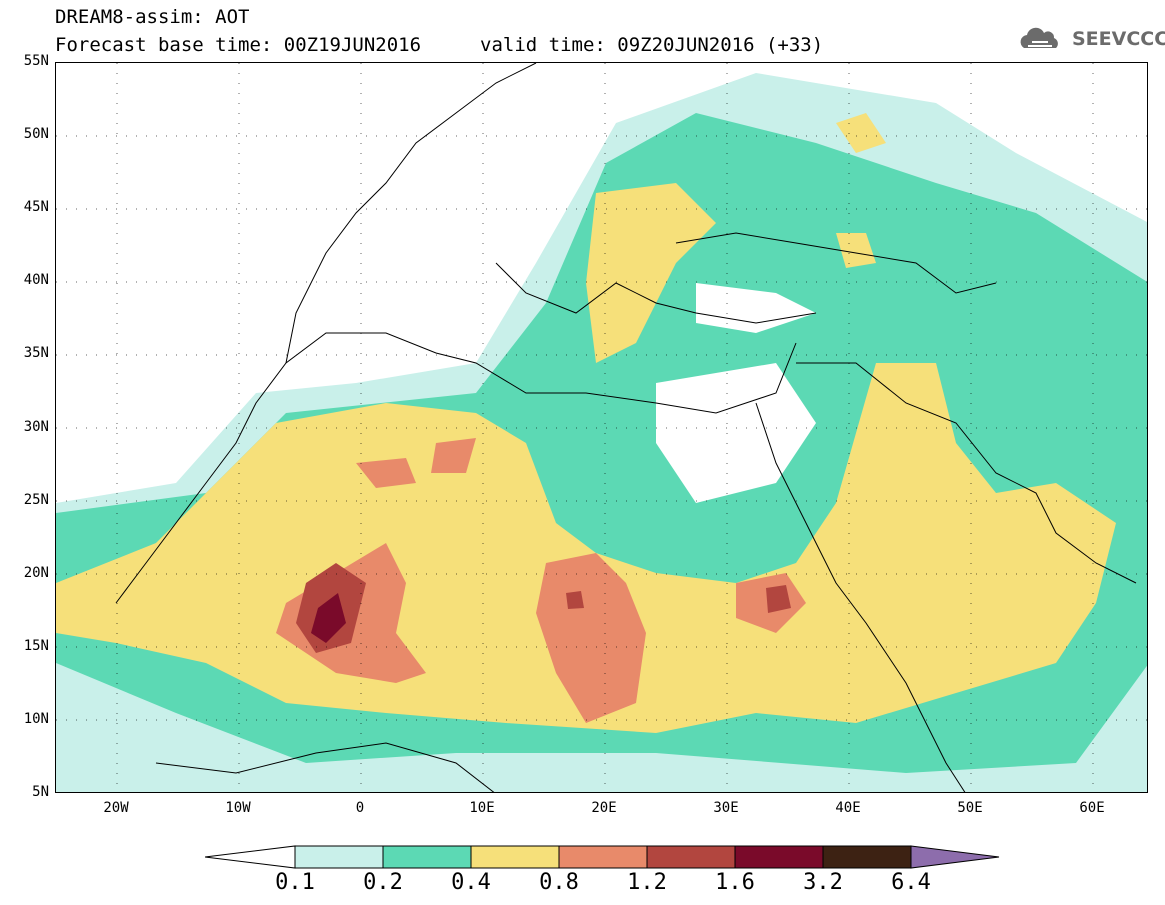  I want to click on colorbar-label: 6.4, so click(911, 882).